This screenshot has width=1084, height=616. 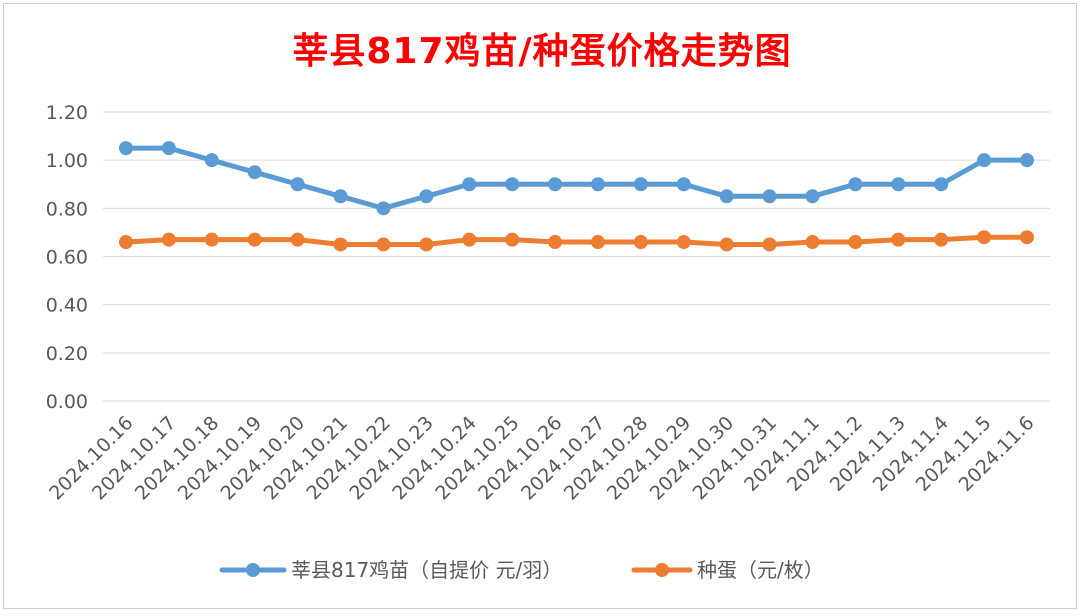 I want to click on legend: 莘县817鸡苗（自提价 元/羽） 种蛋（元/枚）, so click(x=521, y=570).